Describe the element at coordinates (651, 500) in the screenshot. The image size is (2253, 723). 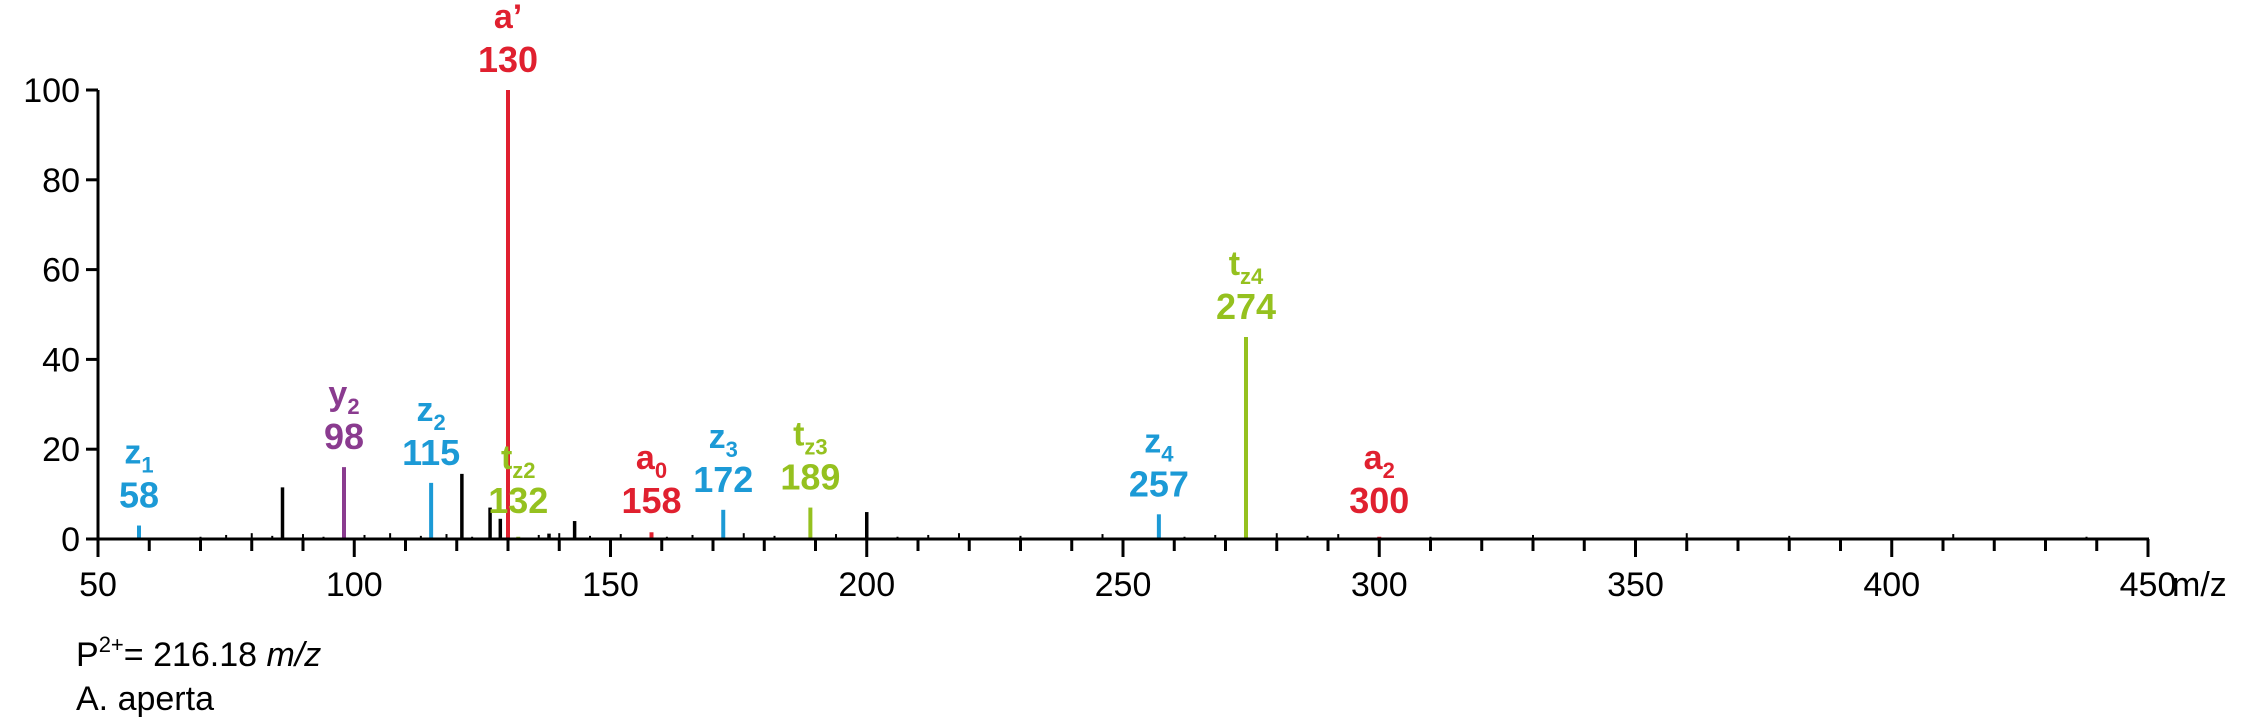
I see `peak-mz-label: 158` at that location.